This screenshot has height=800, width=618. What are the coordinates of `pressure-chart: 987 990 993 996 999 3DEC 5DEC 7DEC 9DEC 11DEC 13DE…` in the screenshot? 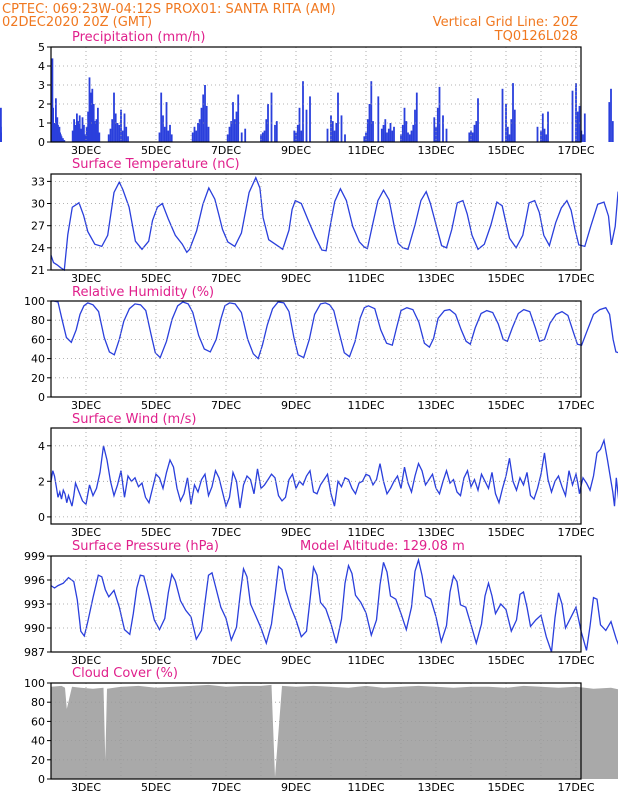 It's located at (321, 608).